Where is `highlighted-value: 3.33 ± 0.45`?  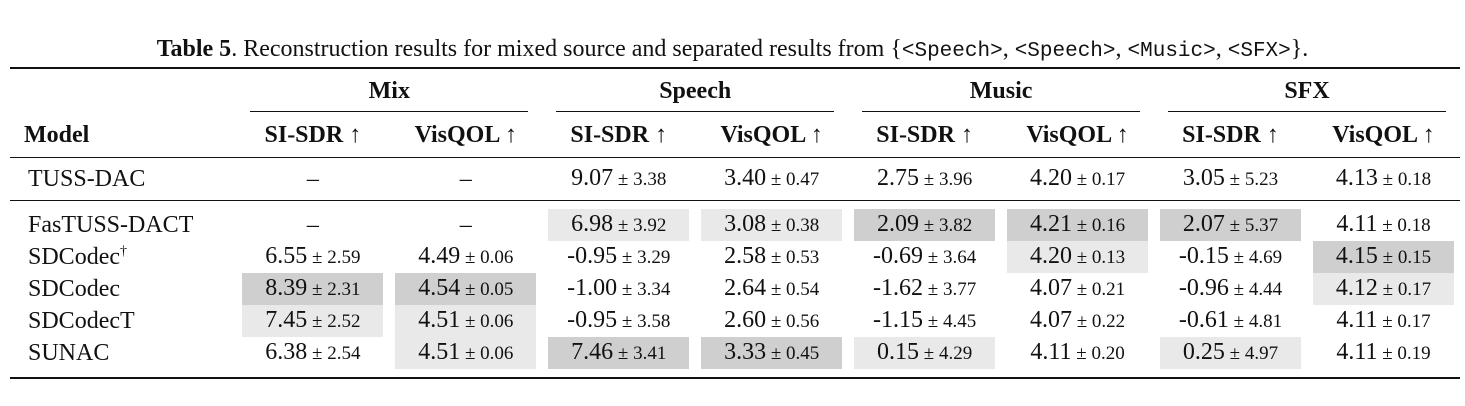
highlighted-value: 3.33 ± 0.45 is located at coordinates (772, 353).